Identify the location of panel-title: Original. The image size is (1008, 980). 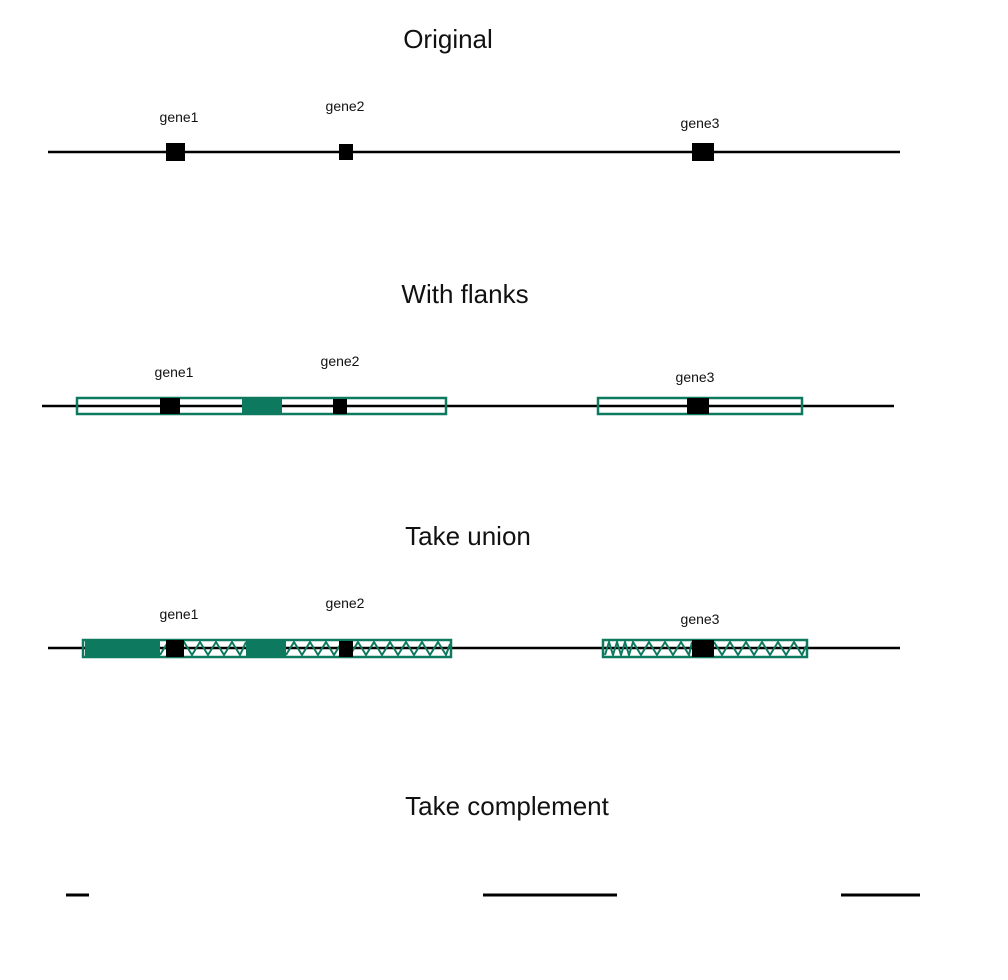
(448, 39).